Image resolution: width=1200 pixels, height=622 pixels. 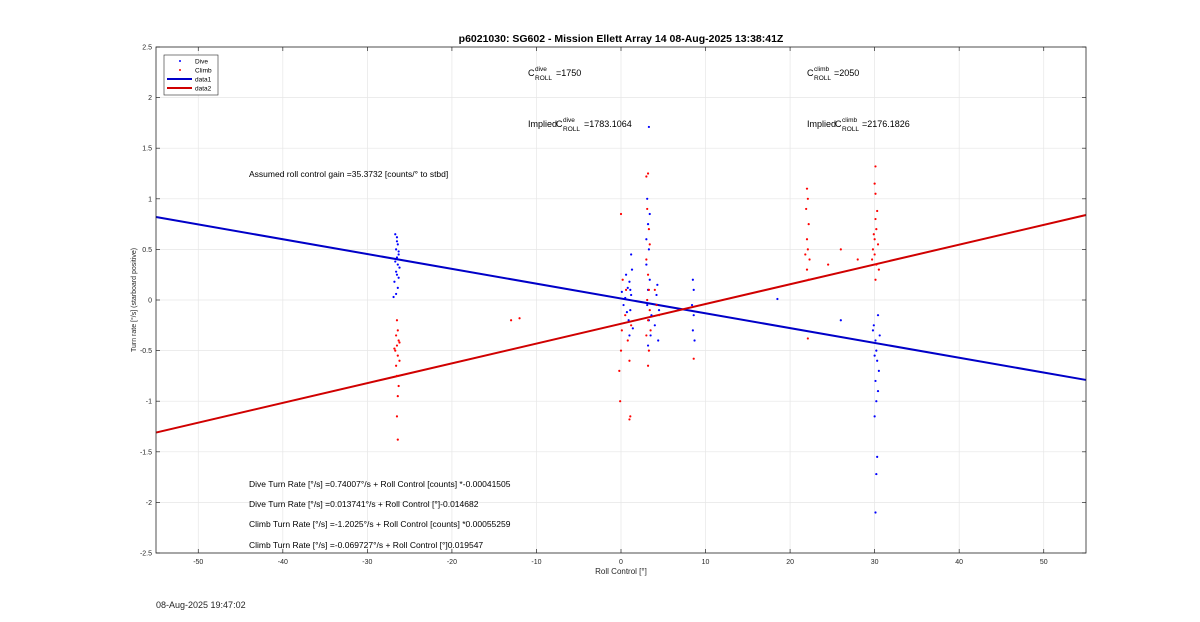 What do you see at coordinates (149, 402) in the screenshot?
I see `y-tick-label: -1` at bounding box center [149, 402].